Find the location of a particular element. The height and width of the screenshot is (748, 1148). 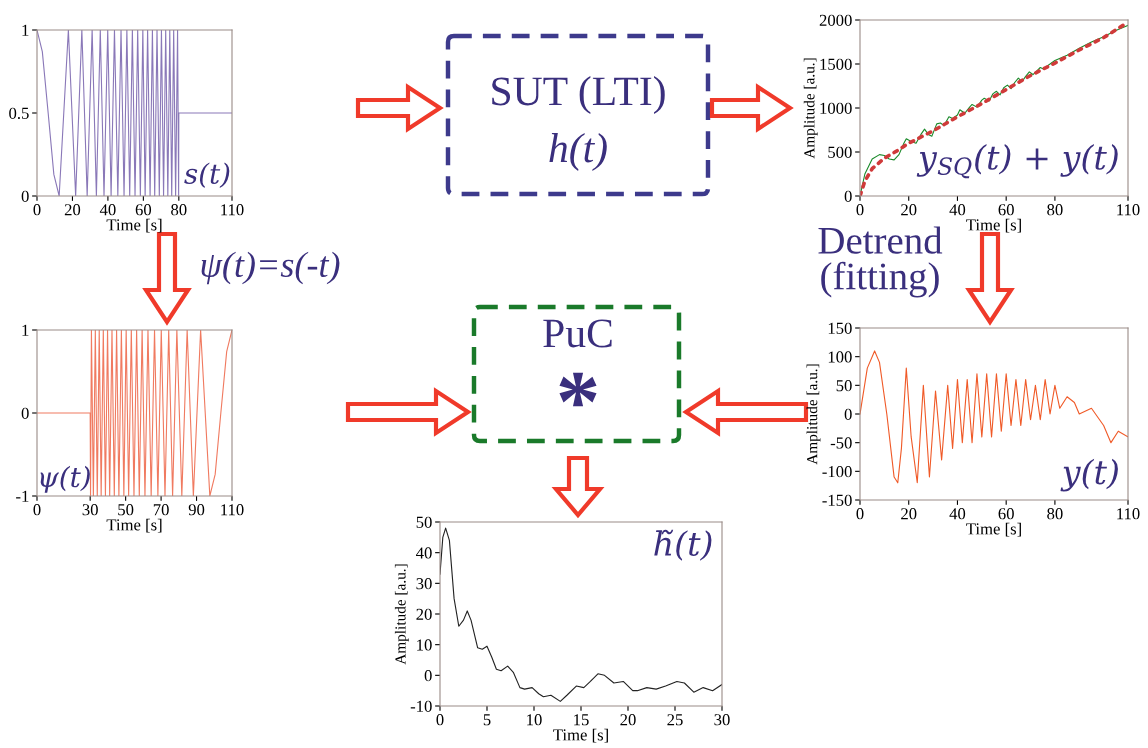

y-tick-label: -1 is located at coordinates (22, 496).